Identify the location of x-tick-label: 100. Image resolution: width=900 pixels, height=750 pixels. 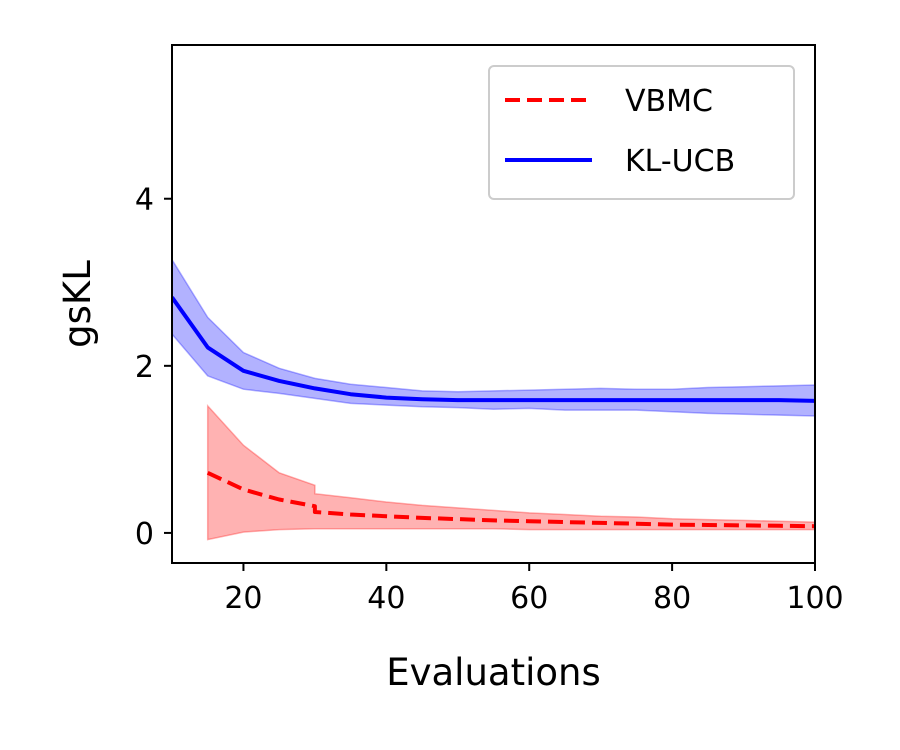
(814, 598).